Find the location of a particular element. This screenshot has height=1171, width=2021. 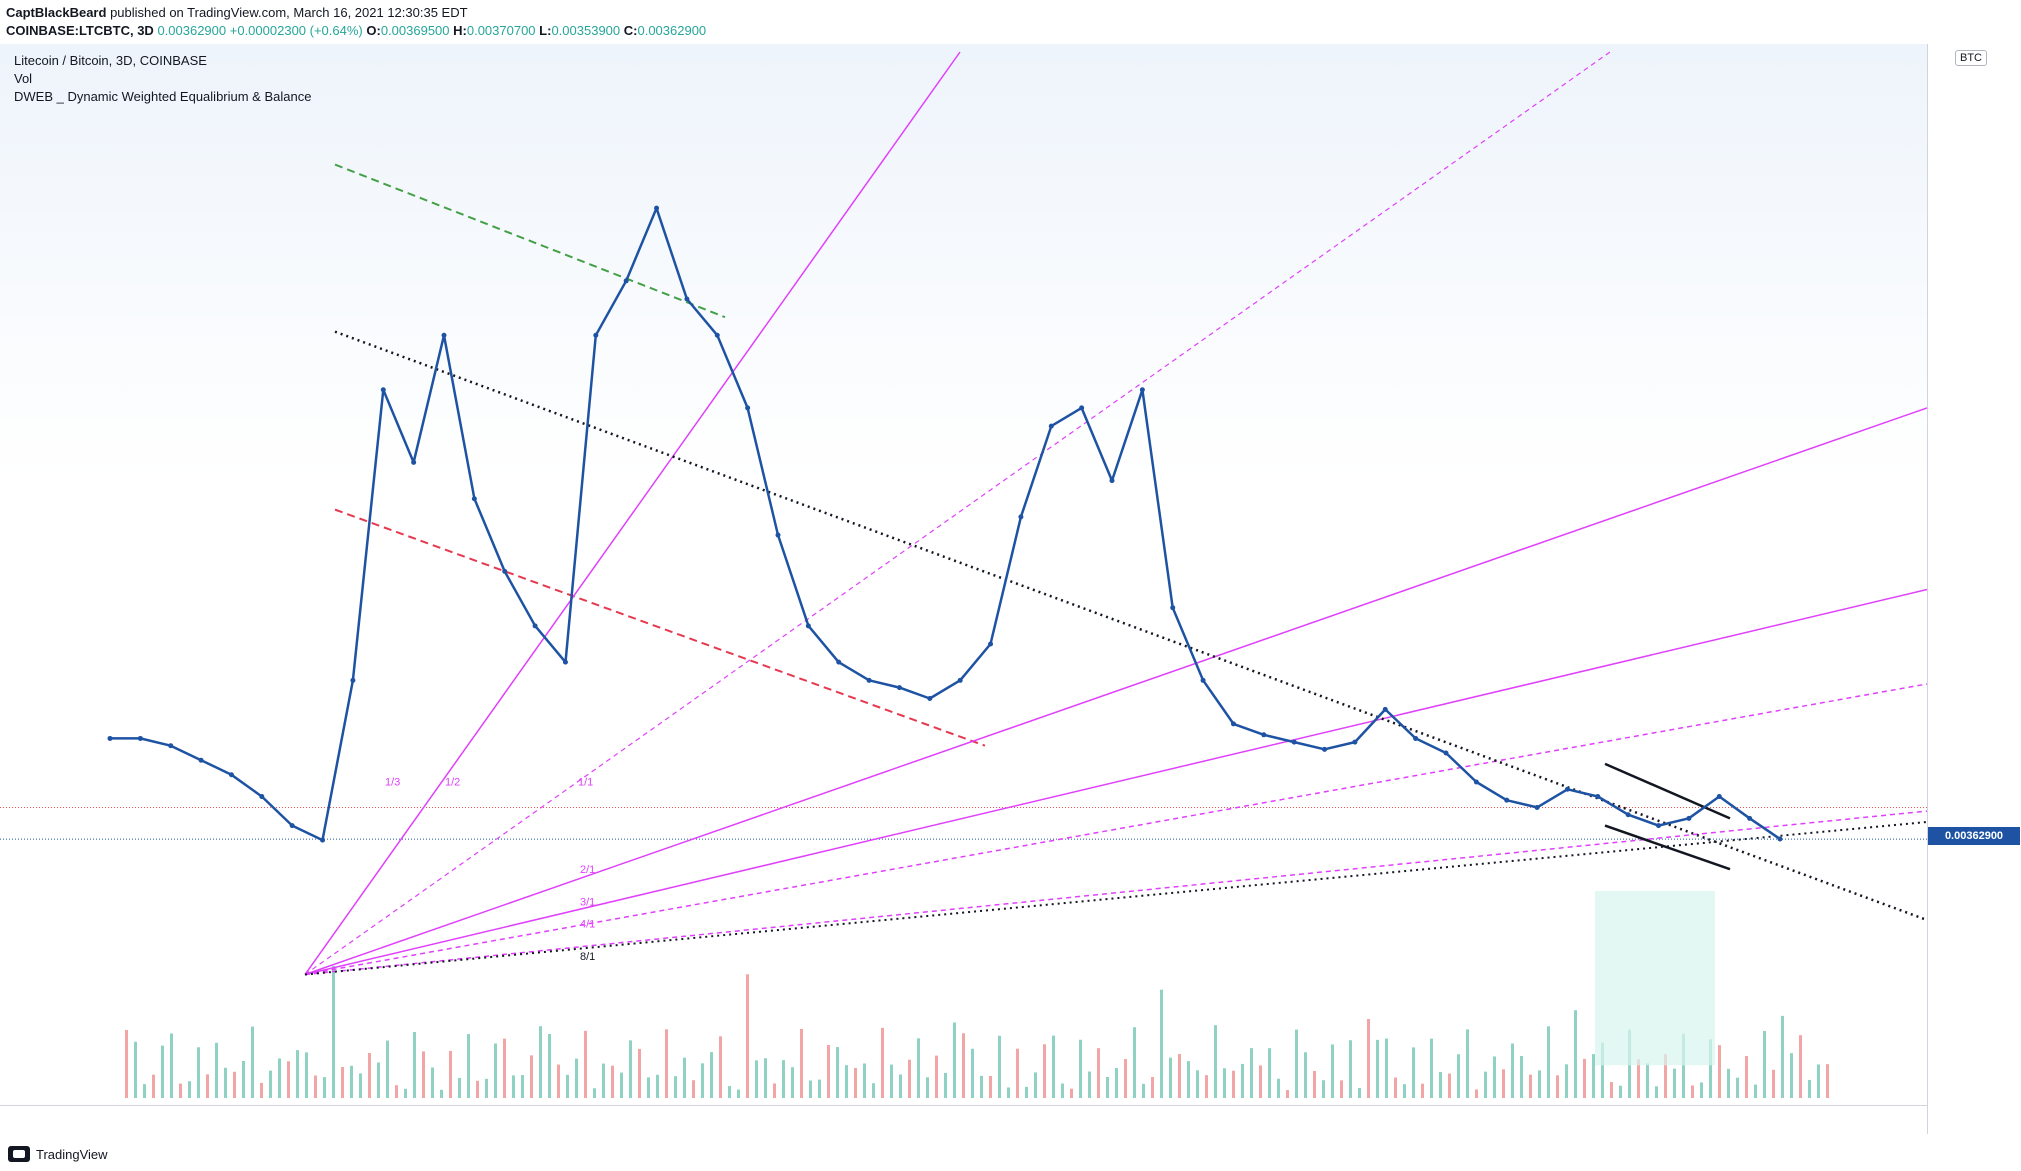

close-value: 0.00362900 is located at coordinates (672, 30).